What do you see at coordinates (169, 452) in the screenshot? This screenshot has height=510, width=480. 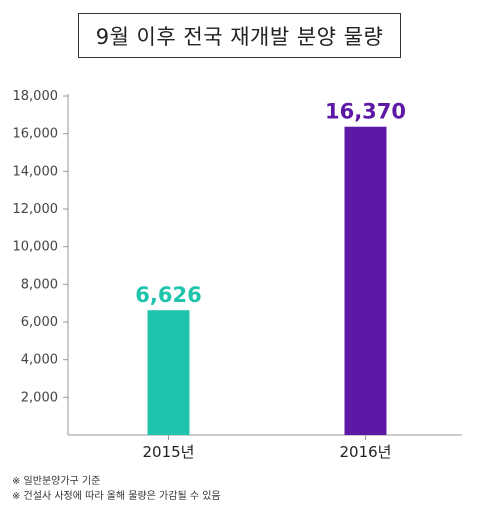 I see `category-label-1: 2015년` at bounding box center [169, 452].